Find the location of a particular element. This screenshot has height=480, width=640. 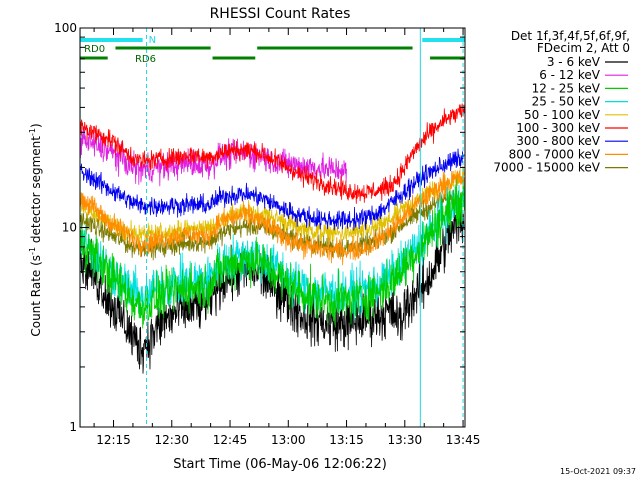

legend-label-3: 25 - 50 keV is located at coordinates (566, 102).